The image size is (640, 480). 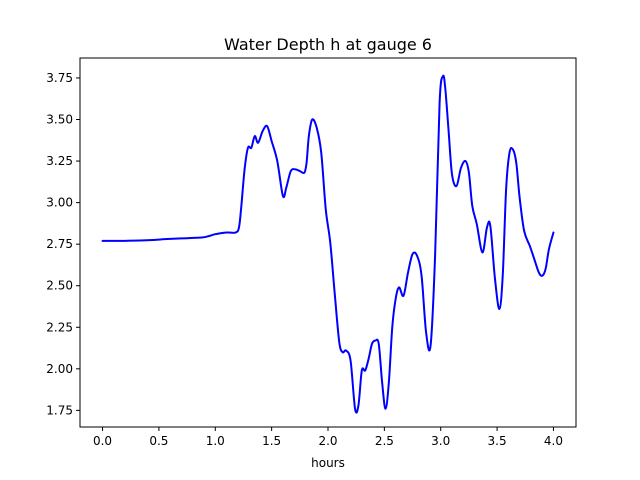 What do you see at coordinates (59, 369) in the screenshot?
I see `y-tick-label: 2.00` at bounding box center [59, 369].